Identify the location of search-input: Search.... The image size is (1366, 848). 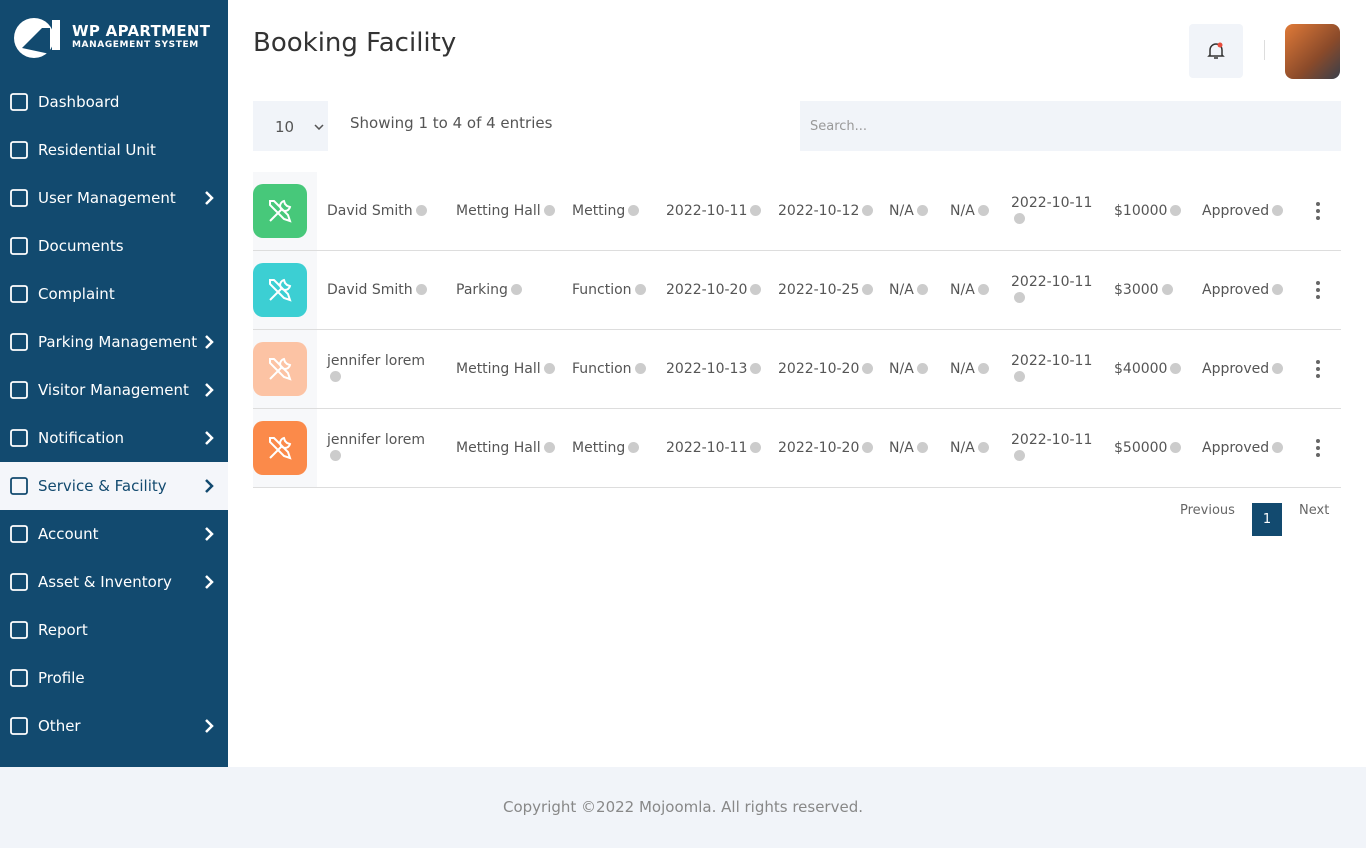
(1070, 126).